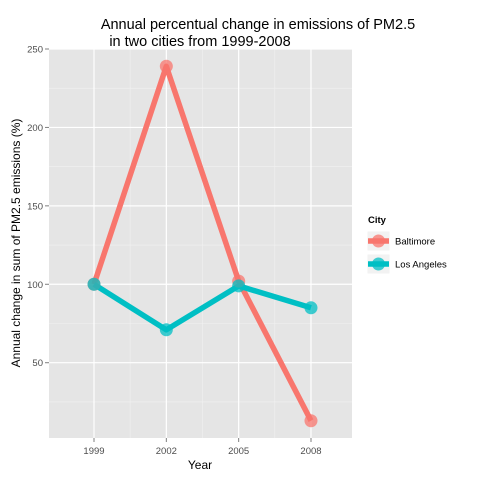 Image resolution: width=480 pixels, height=480 pixels. Describe the element at coordinates (166, 451) in the screenshot. I see `x-tick-label: 2002` at that location.